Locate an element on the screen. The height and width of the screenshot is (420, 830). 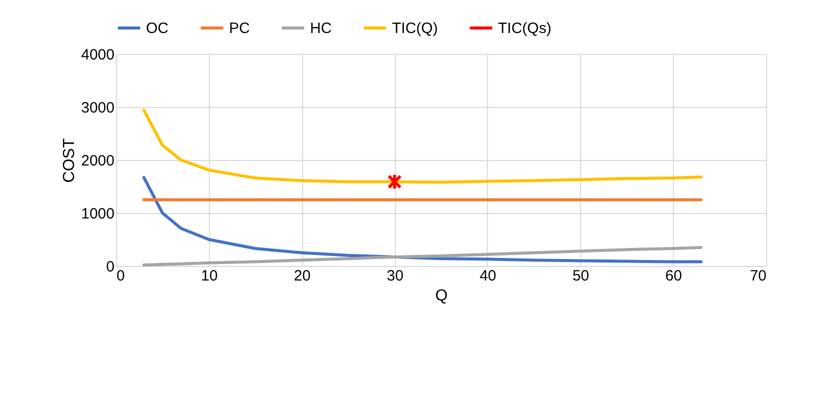
x-tick-label: 20 is located at coordinates (302, 276).